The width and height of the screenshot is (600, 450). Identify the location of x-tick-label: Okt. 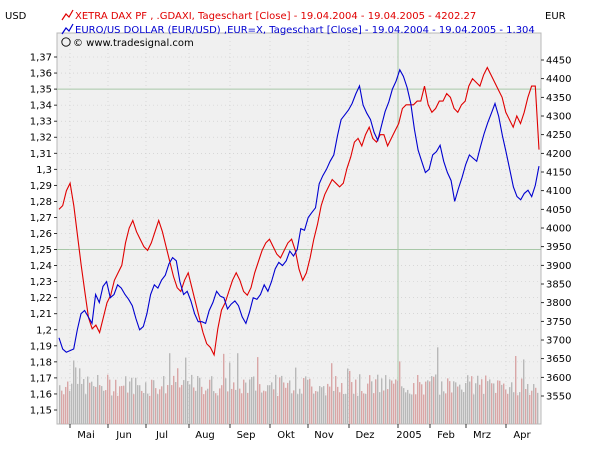
(286, 435).